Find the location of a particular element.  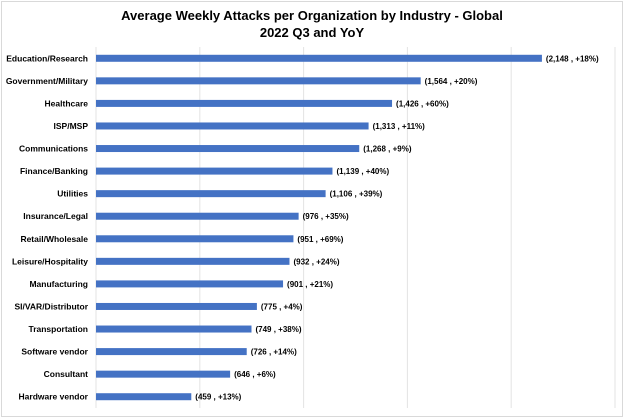

data-label: (1,426 , +60%) is located at coordinates (422, 103).